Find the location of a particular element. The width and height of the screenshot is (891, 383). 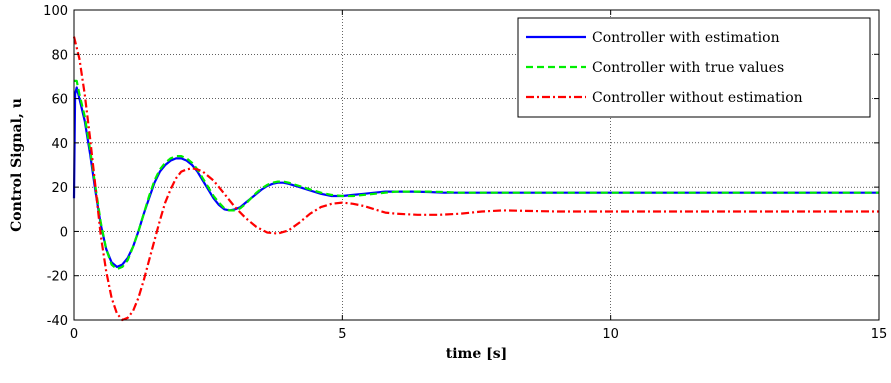

y-tick-label: 0 is located at coordinates (64, 232).